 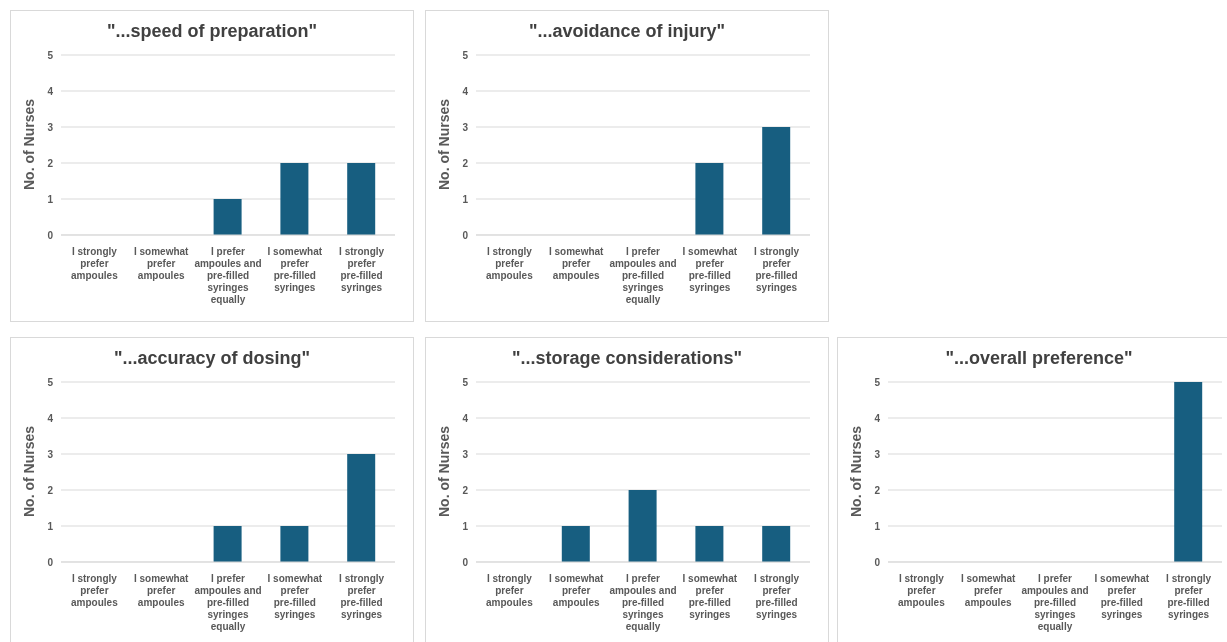 I want to click on chart-title: "...storage considerations", so click(x=627, y=359).